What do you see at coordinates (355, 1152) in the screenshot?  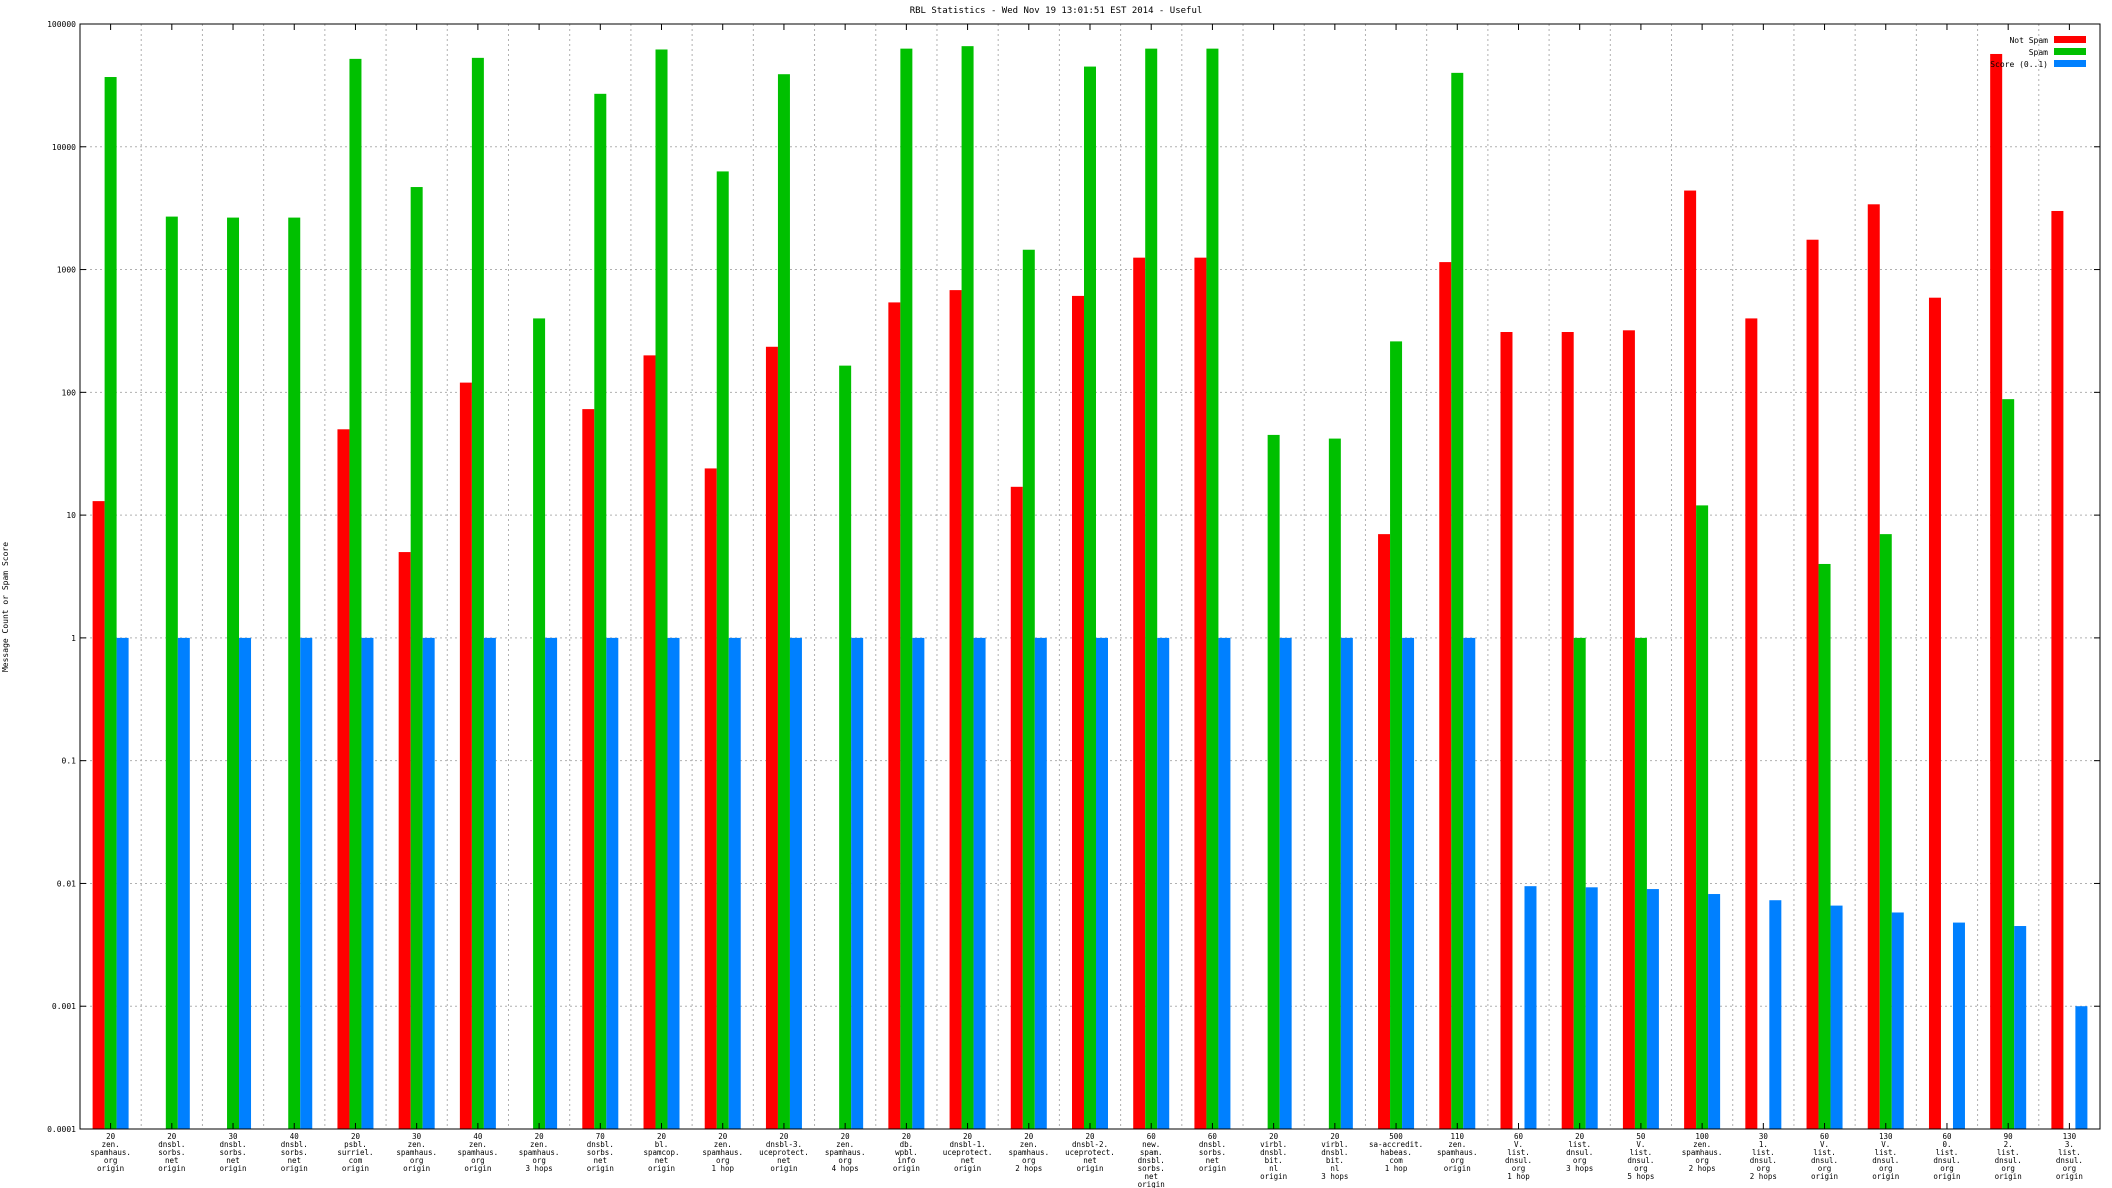 I see `x-category-label: surriel.` at bounding box center [355, 1152].